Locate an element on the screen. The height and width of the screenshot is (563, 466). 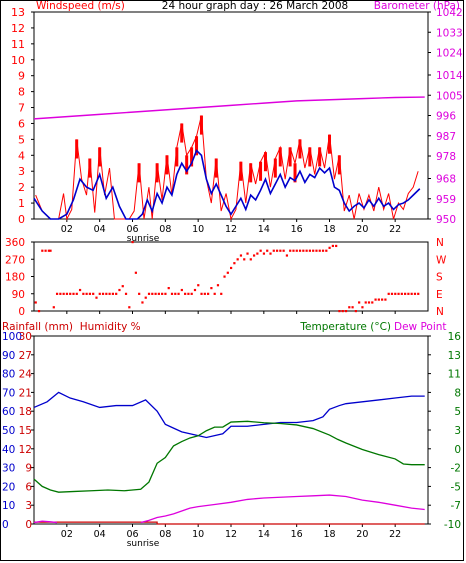
wind-x-tick-label: 12 is located at coordinates (231, 229).